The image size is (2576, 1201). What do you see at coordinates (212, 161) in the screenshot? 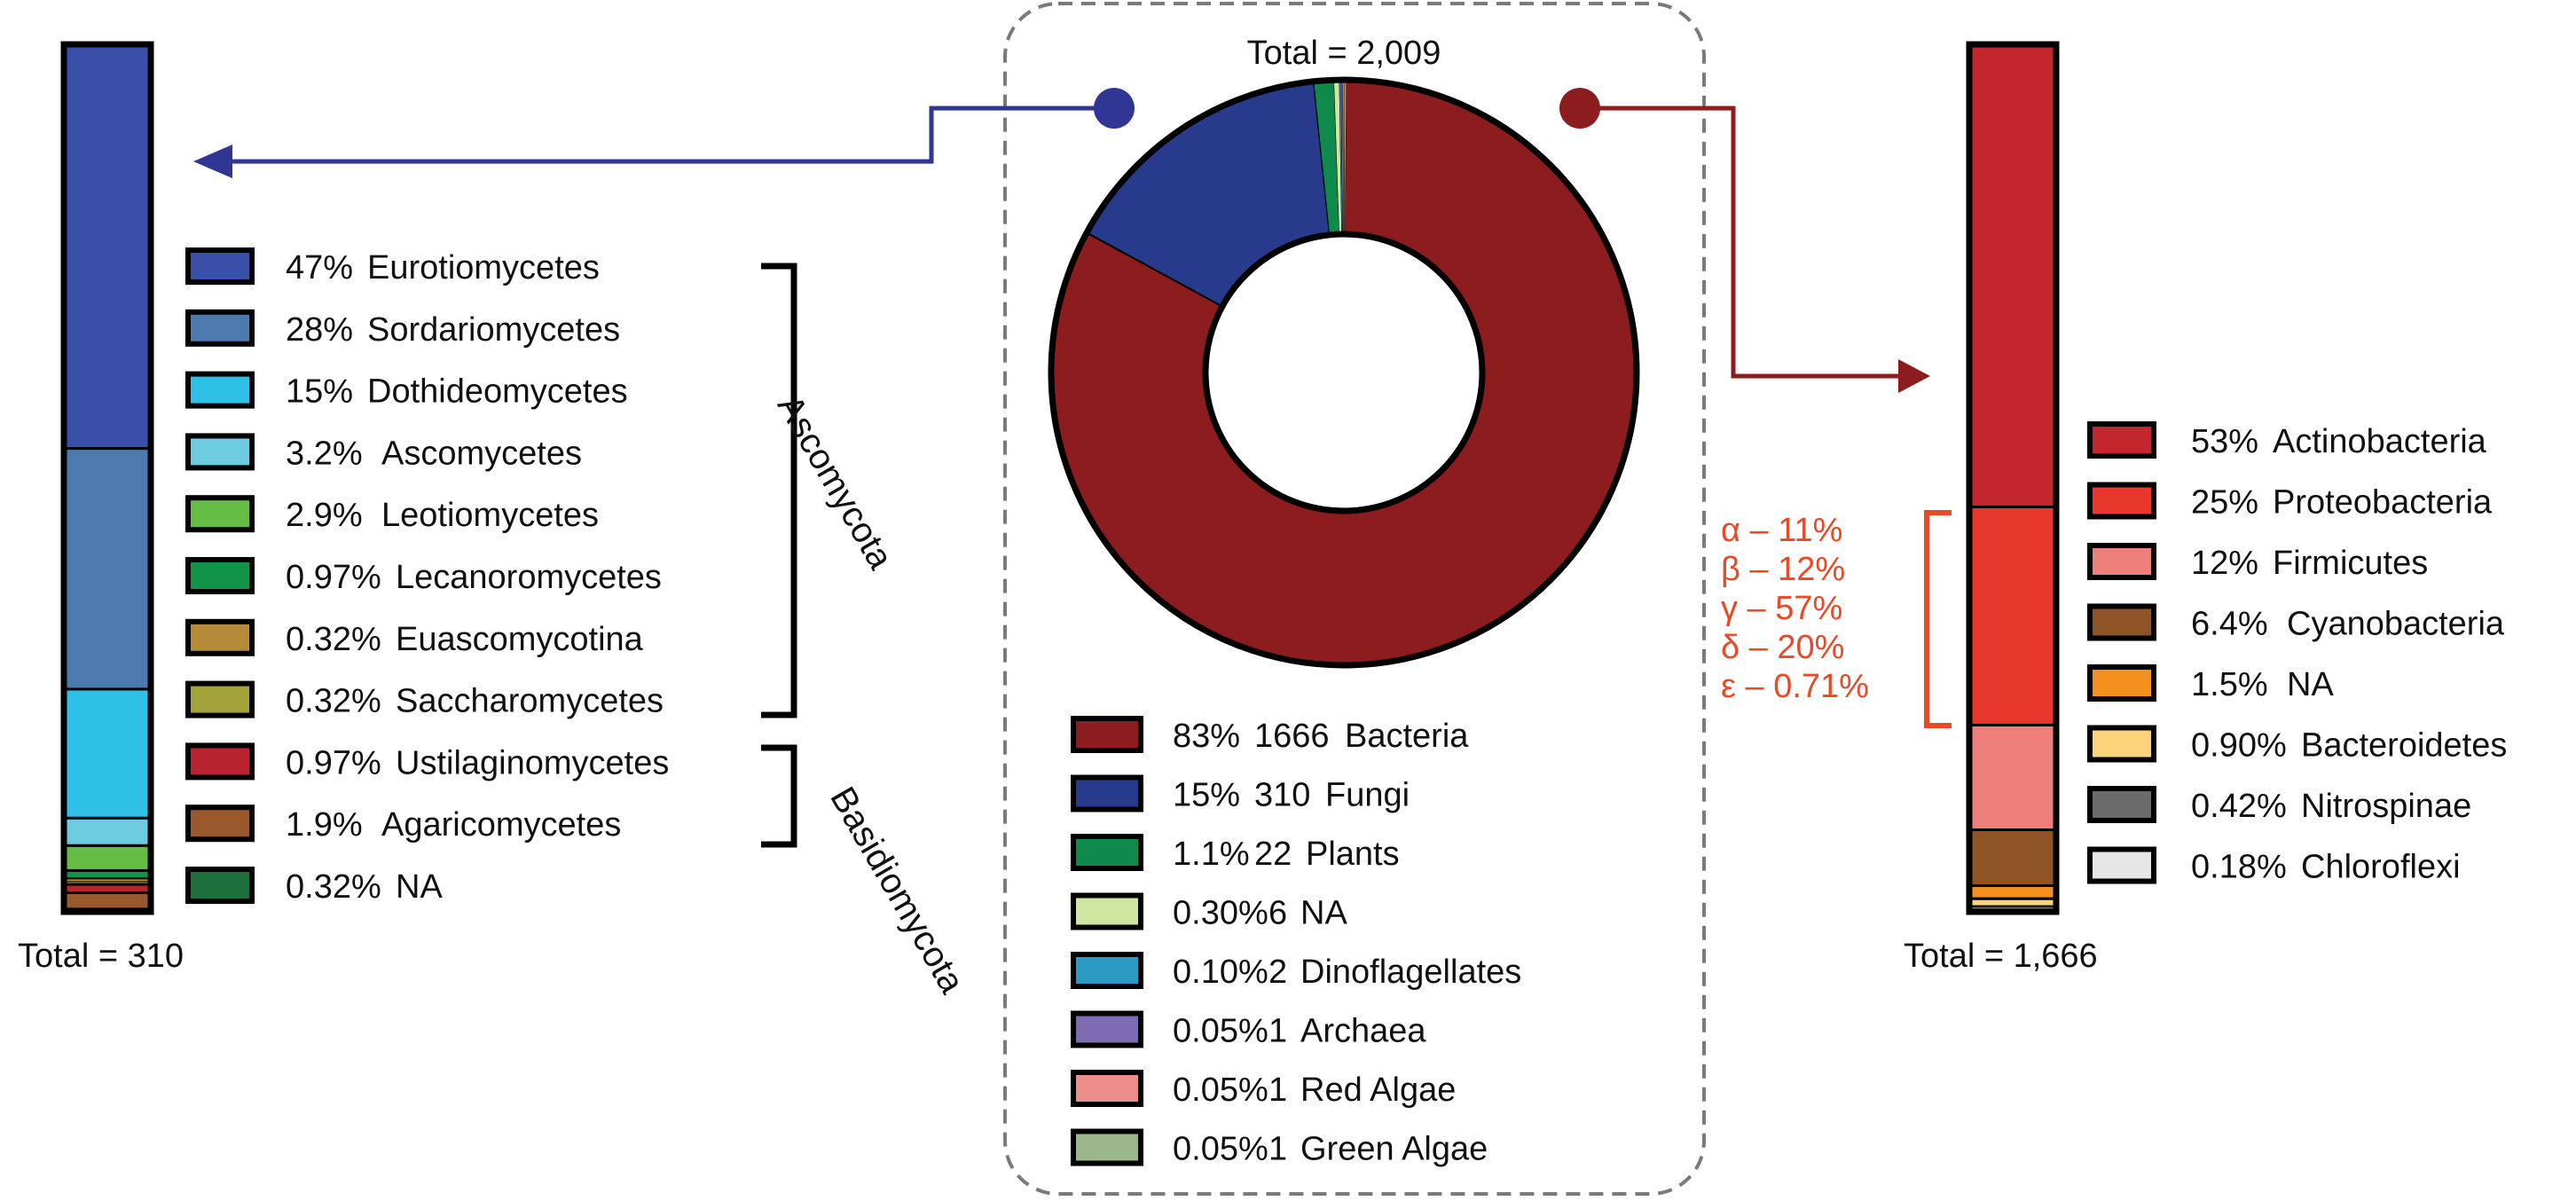
I see `fungi-arrowhead` at bounding box center [212, 161].